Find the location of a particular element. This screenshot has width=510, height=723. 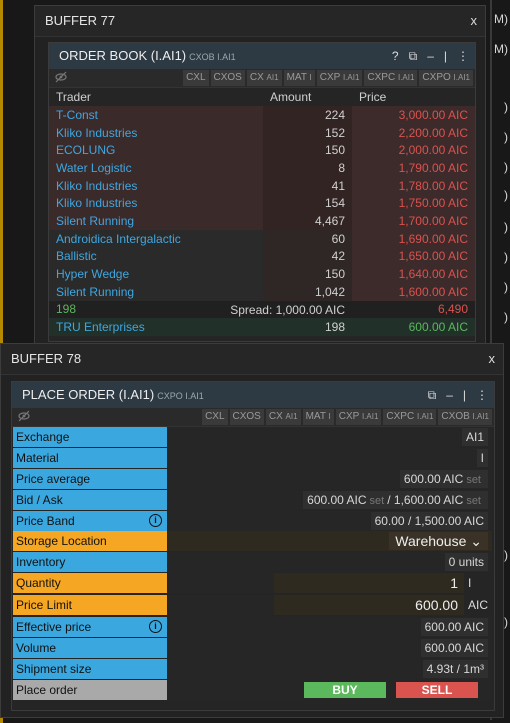

price-average-value: 600.00 AIC set is located at coordinates (329, 479).